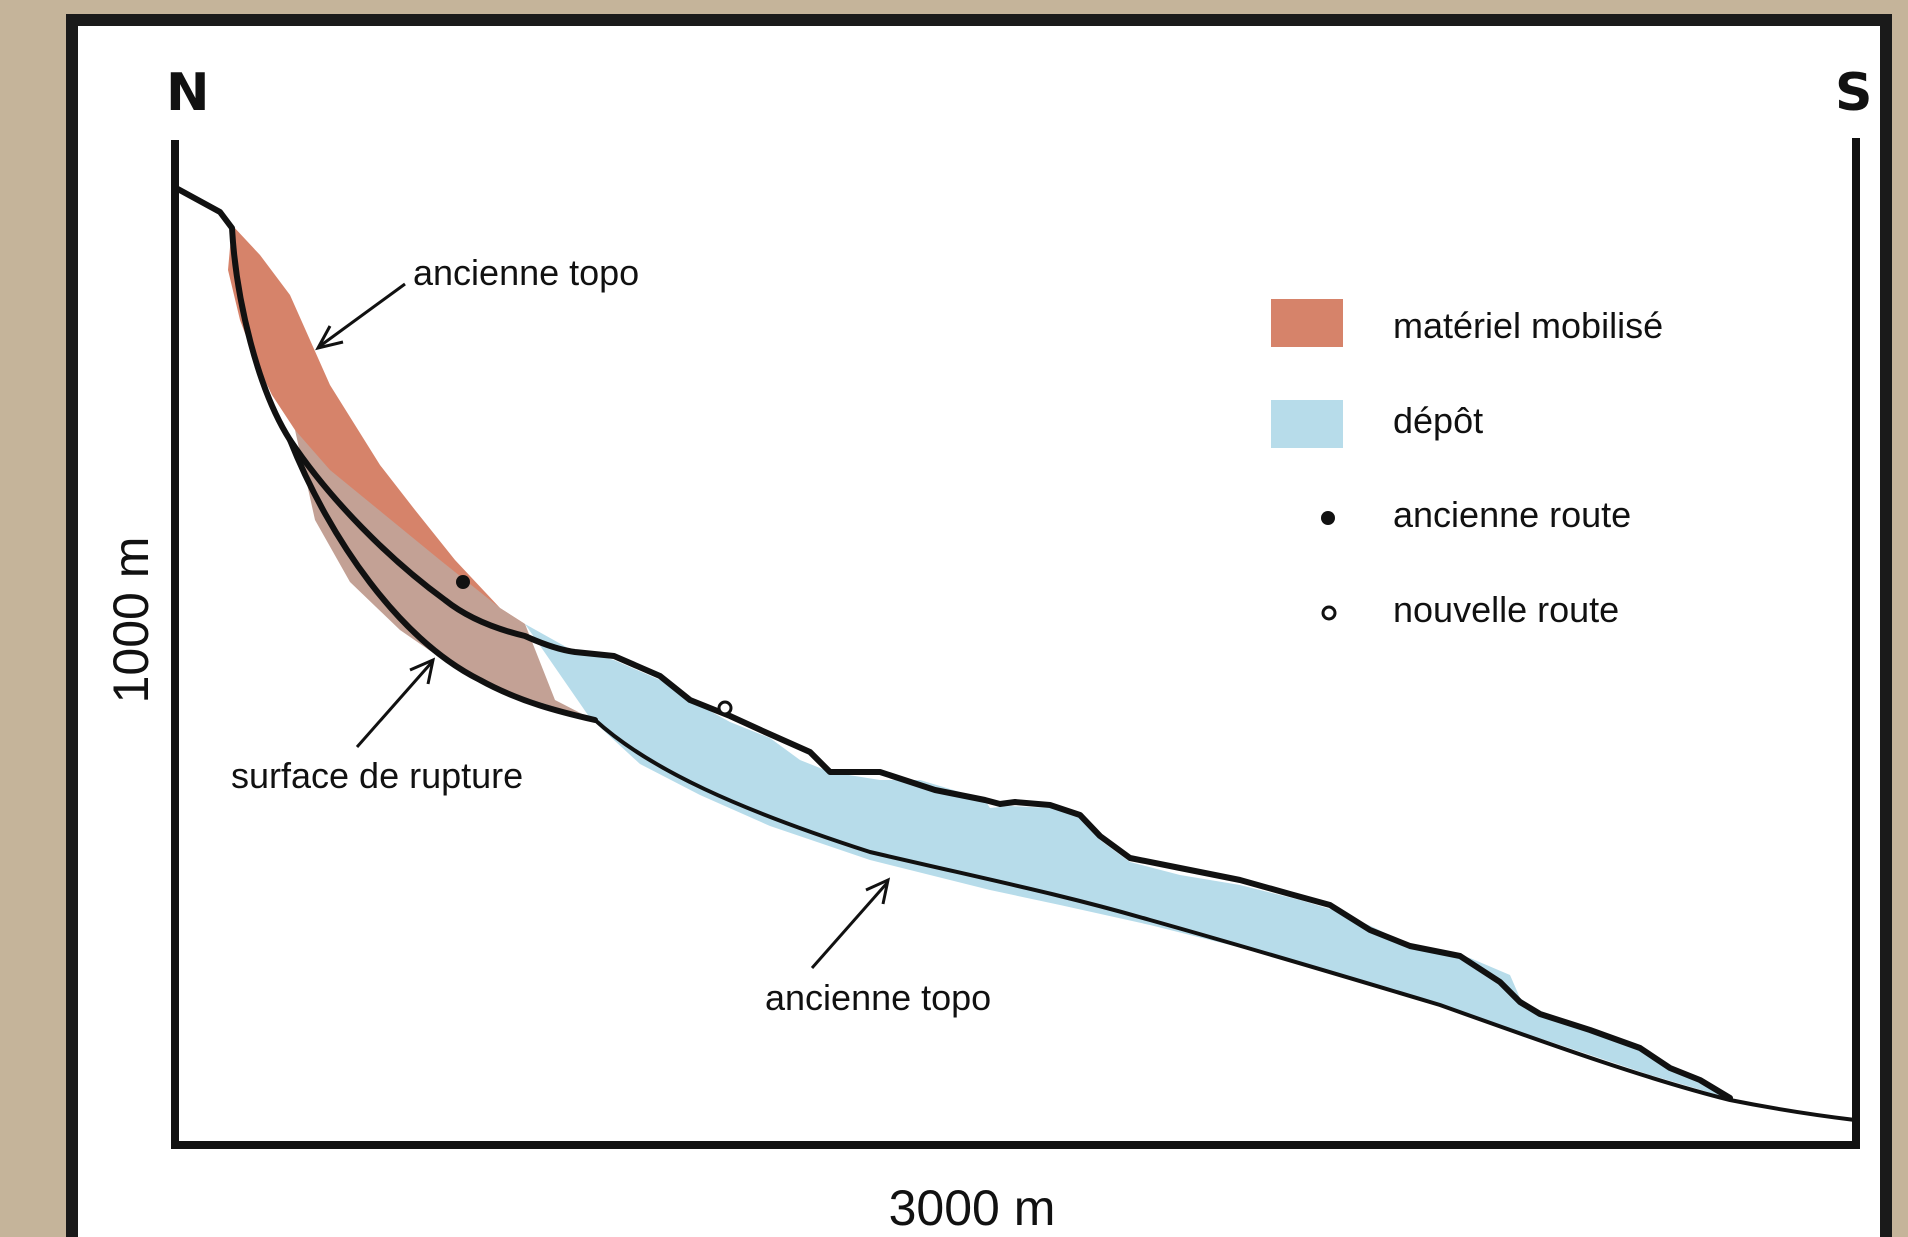  What do you see at coordinates (1512, 514) in the screenshot?
I see `legend-label-old-road: ancienne route` at bounding box center [1512, 514].